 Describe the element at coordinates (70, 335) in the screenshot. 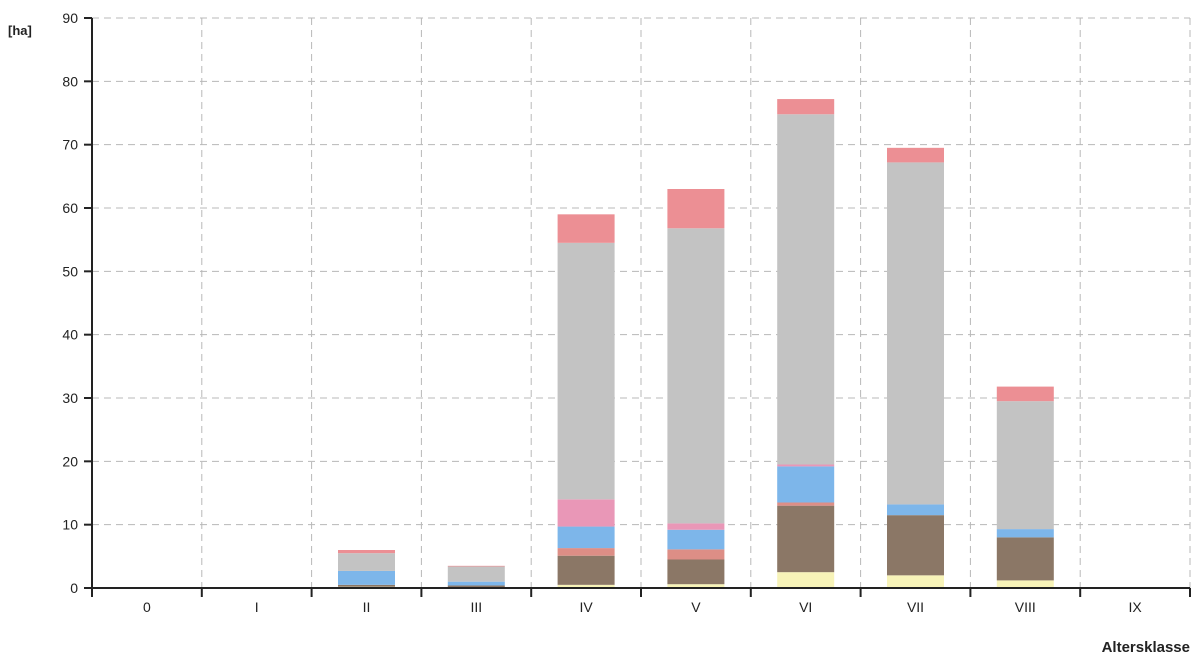

I see `y-tick-label: 40` at that location.